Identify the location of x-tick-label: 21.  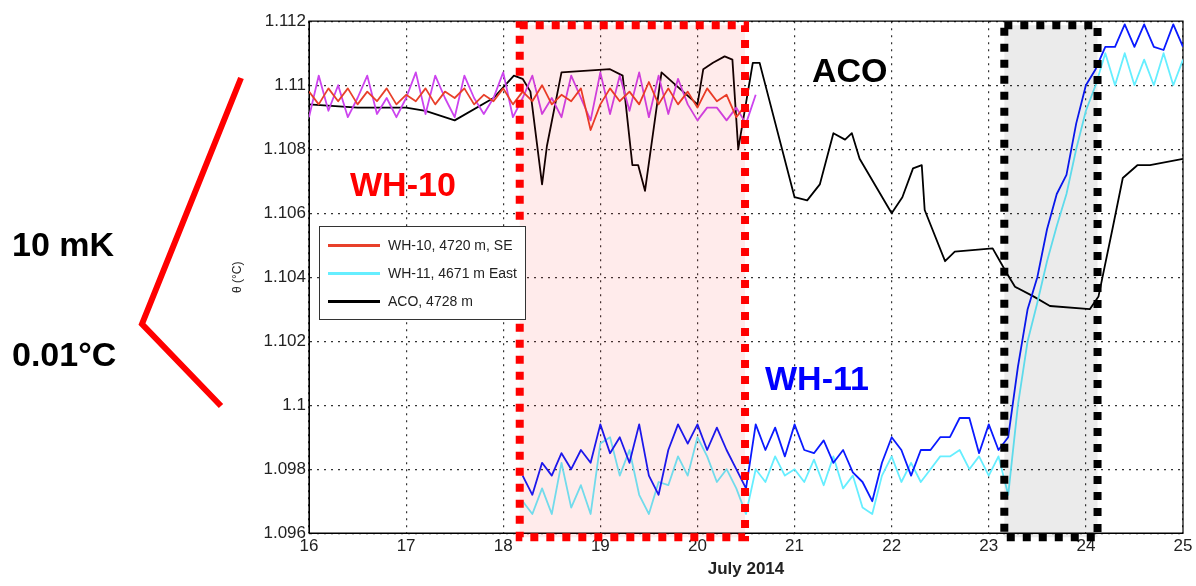
(795, 546).